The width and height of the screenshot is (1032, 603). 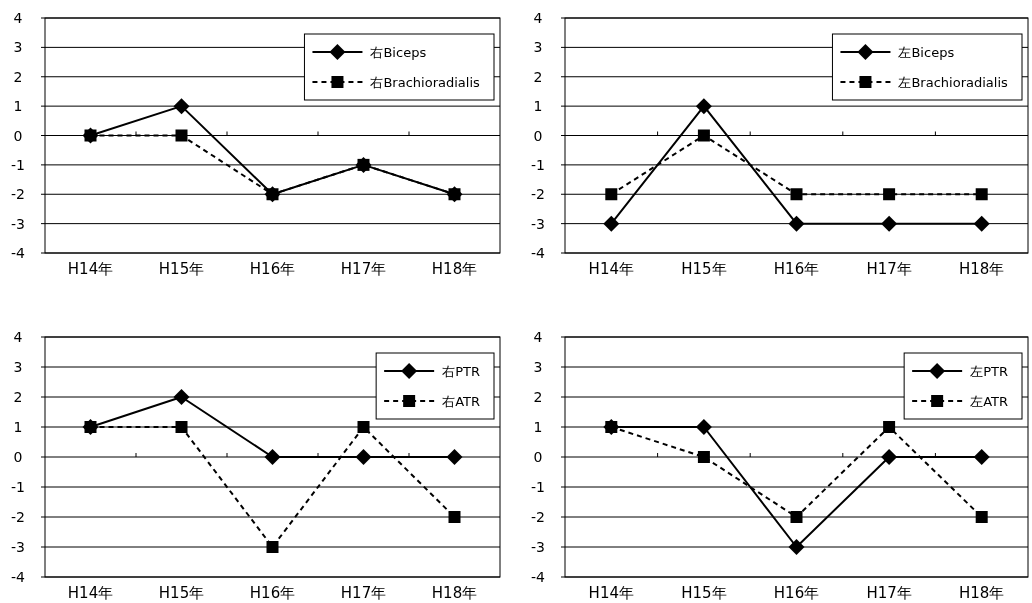 What do you see at coordinates (926, 52) in the screenshot?
I see `legend-label: 左Biceps` at bounding box center [926, 52].